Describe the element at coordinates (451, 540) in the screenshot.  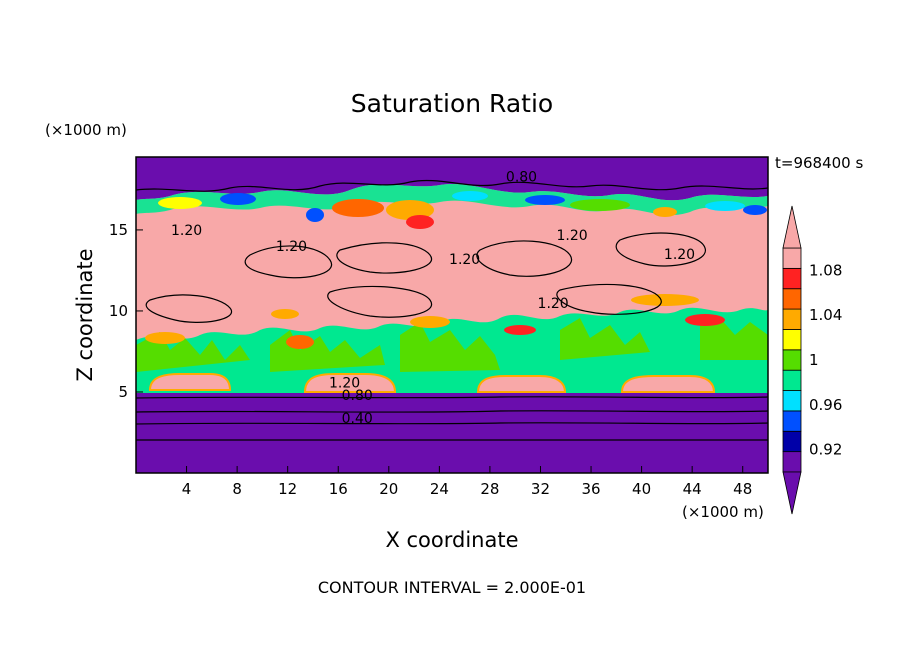
I see `x-axis-label: X coordinate` at that location.